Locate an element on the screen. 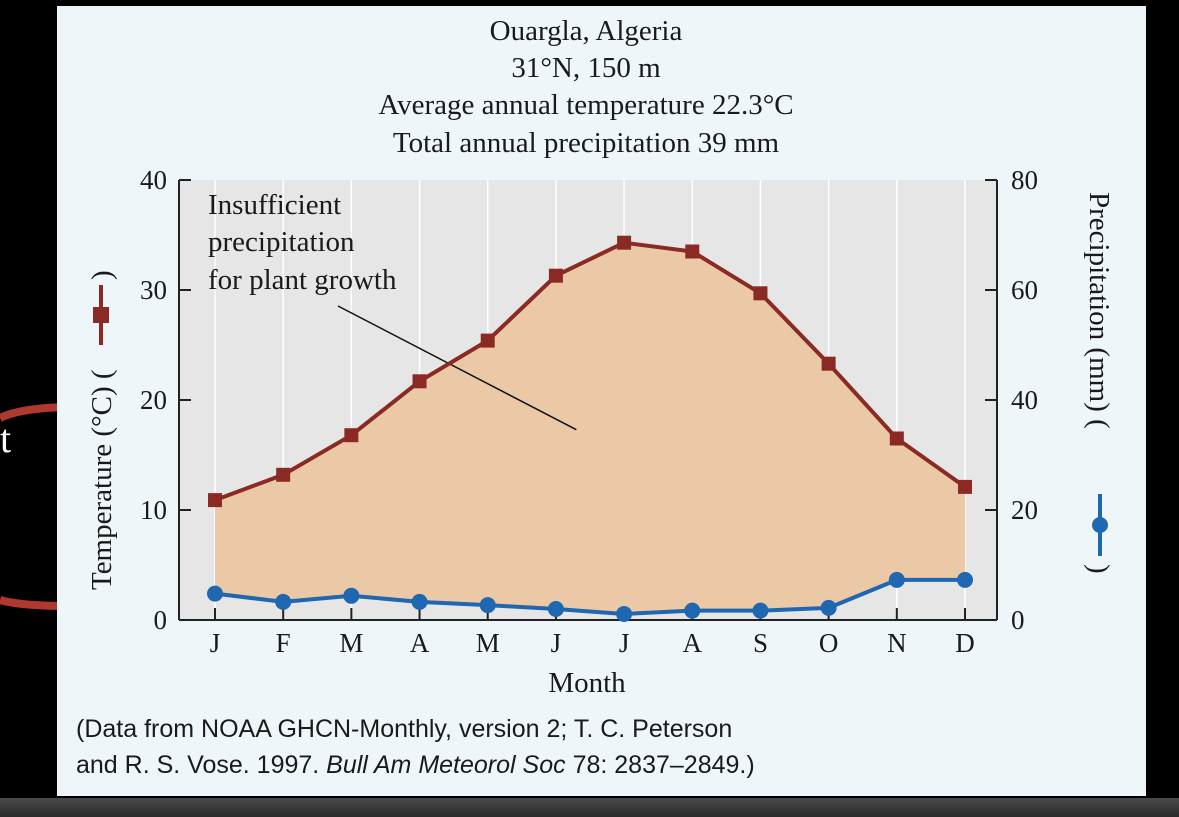 Image resolution: width=1179 pixels, height=817 pixels. x-tick-label: F is located at coordinates (283, 643).